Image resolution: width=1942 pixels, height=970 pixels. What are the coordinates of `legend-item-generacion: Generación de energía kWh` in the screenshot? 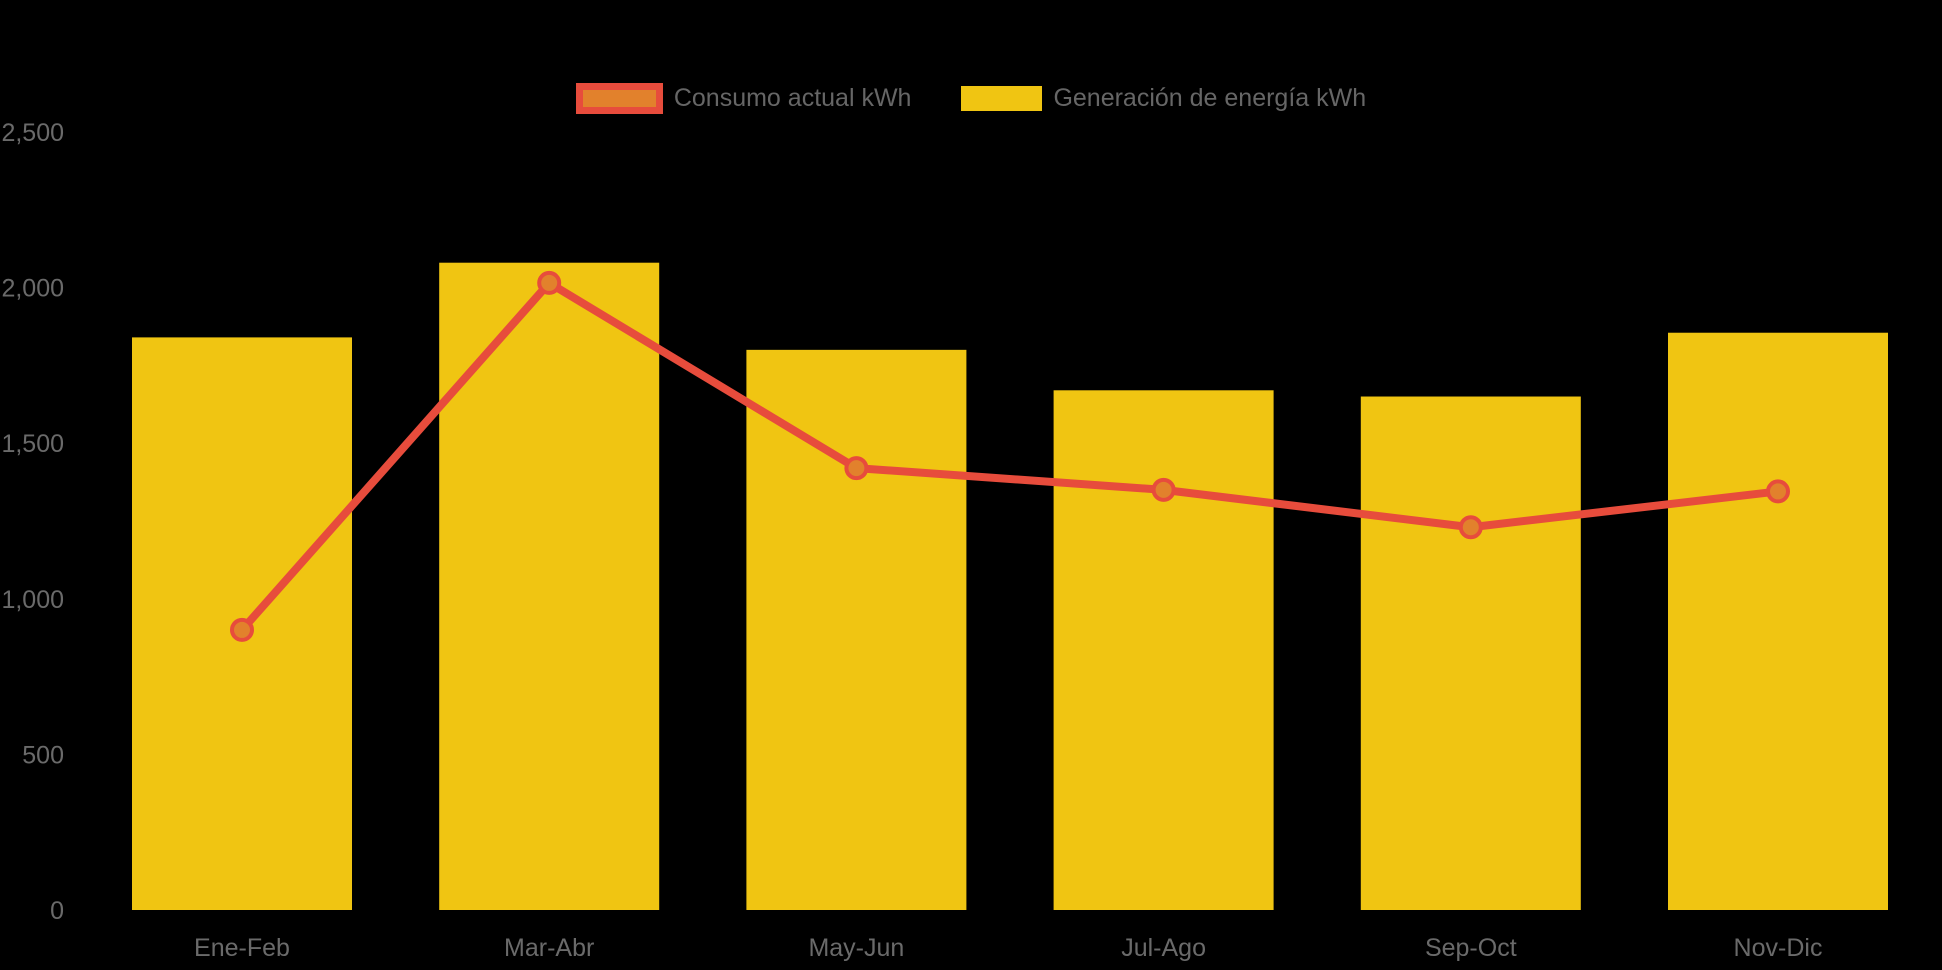 It's located at (1163, 98).